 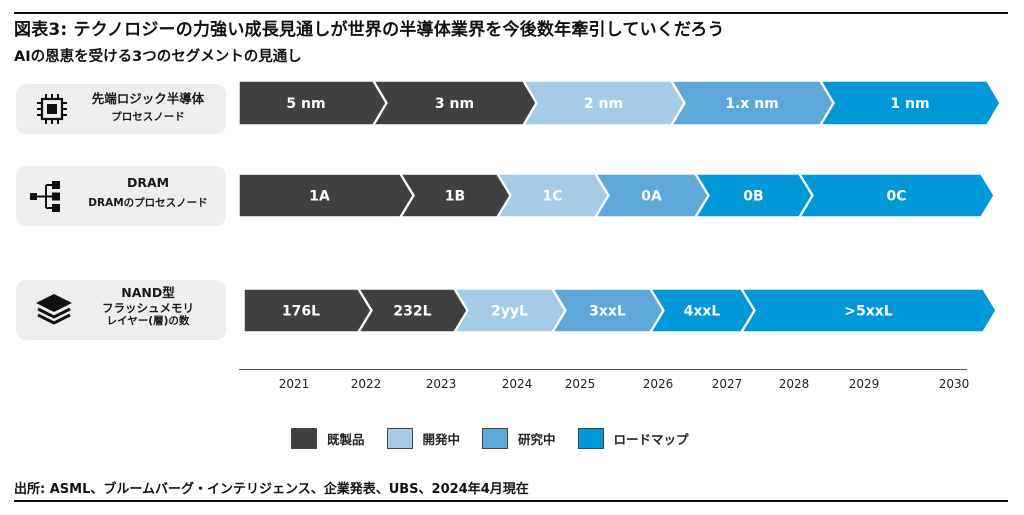 I want to click on chevron-label: 1A, so click(x=319, y=197).